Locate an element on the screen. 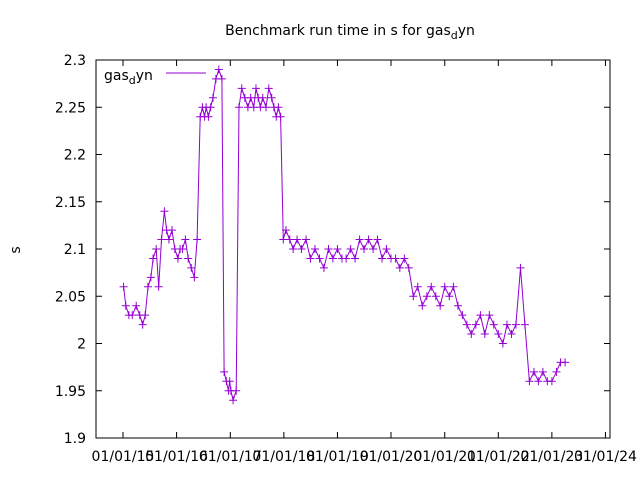 The image size is (640, 480). y-tick-label: 1.9 is located at coordinates (75, 439).